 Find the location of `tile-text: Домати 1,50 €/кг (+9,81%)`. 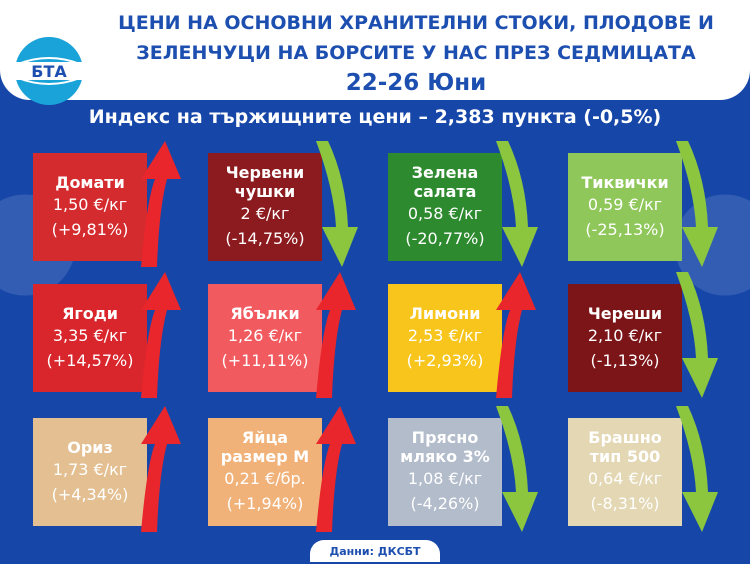

tile-text: Домати 1,50 €/кг (+9,81%) is located at coordinates (90, 207).